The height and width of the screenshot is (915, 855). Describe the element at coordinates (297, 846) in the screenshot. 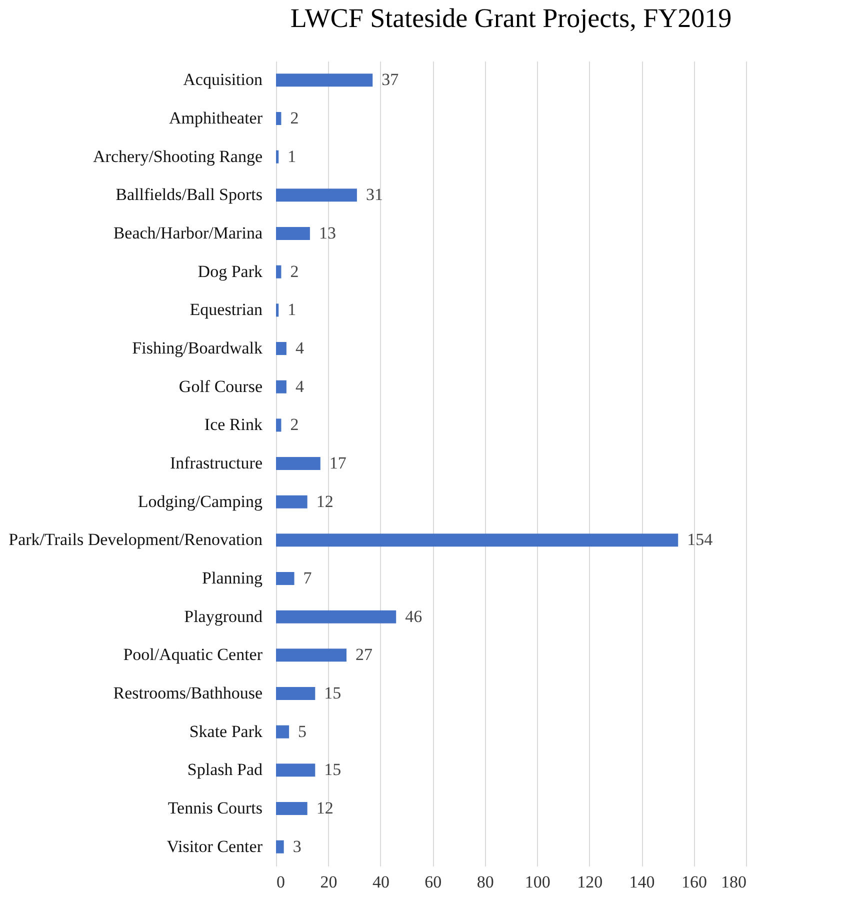

I see `data-label: 3` at that location.